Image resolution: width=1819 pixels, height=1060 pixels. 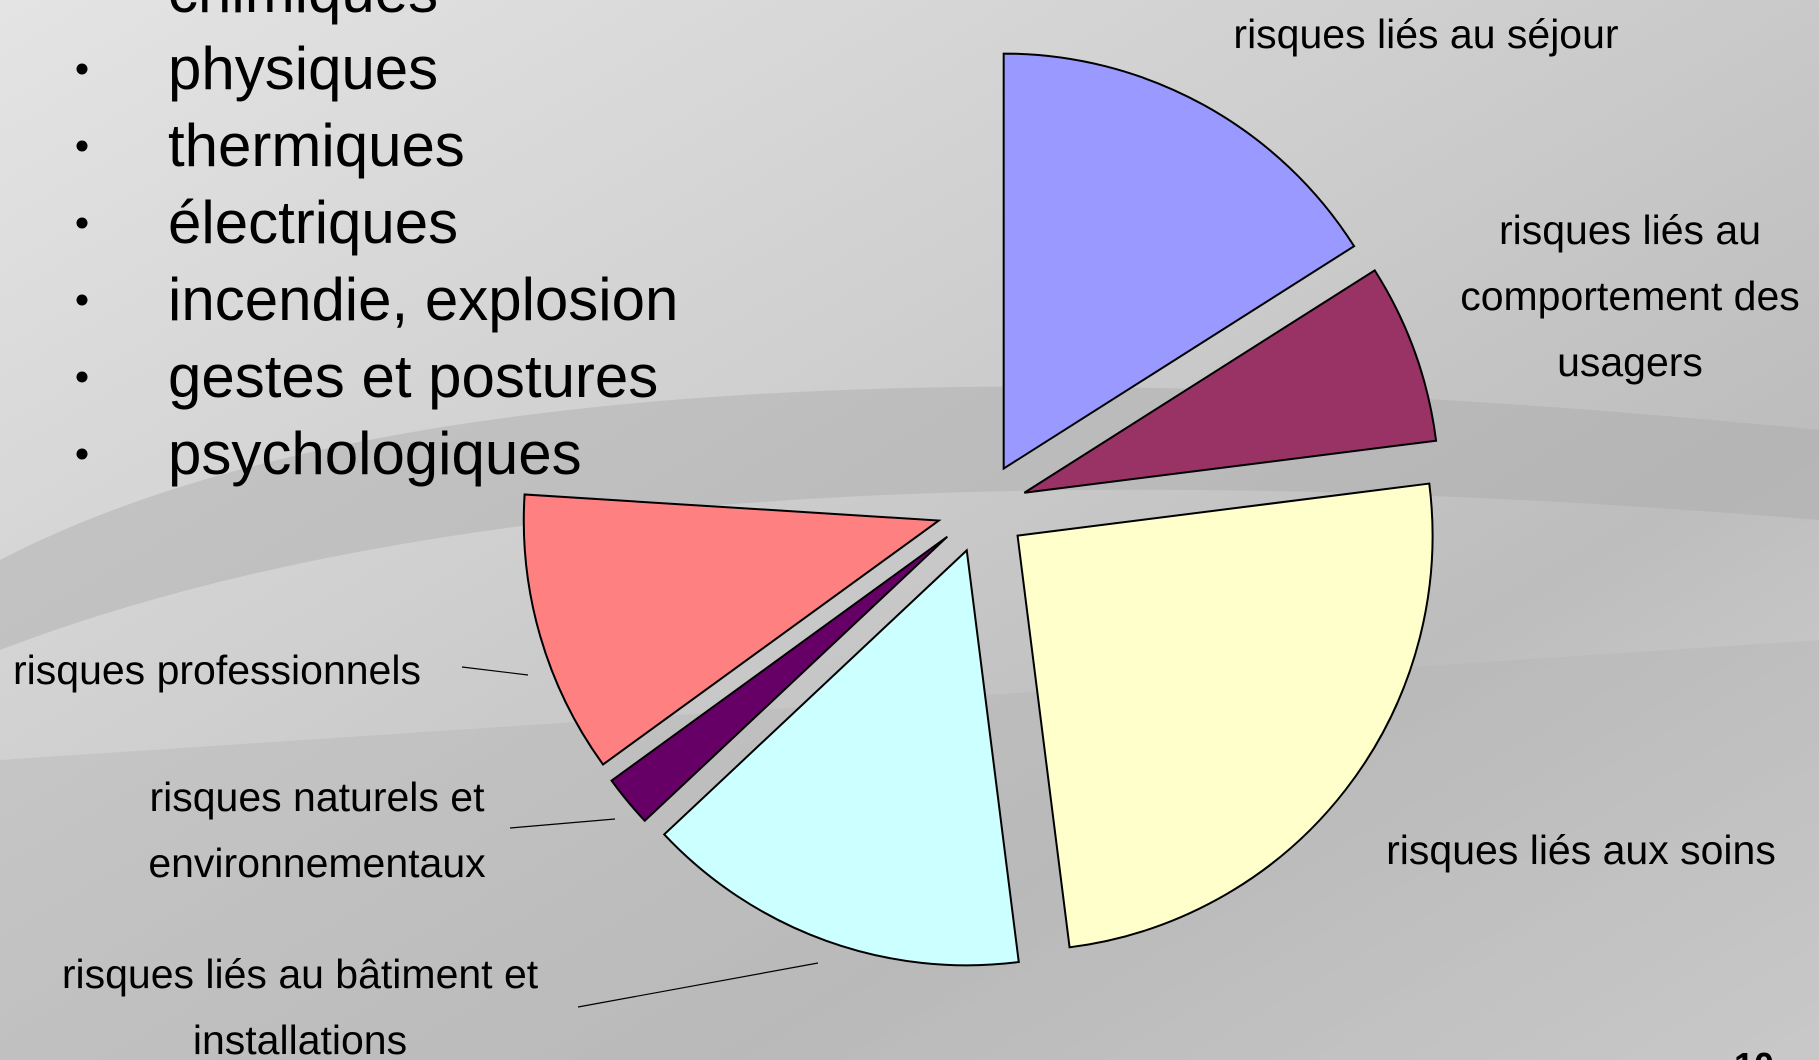 I want to click on bullet-text: psychologiques, so click(x=375, y=453).